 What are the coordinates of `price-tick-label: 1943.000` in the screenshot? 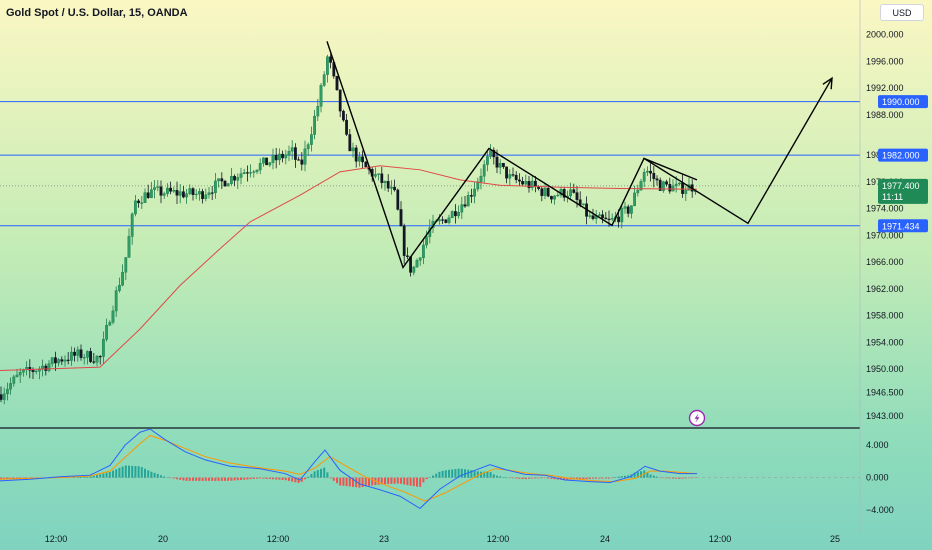 It's located at (885, 416).